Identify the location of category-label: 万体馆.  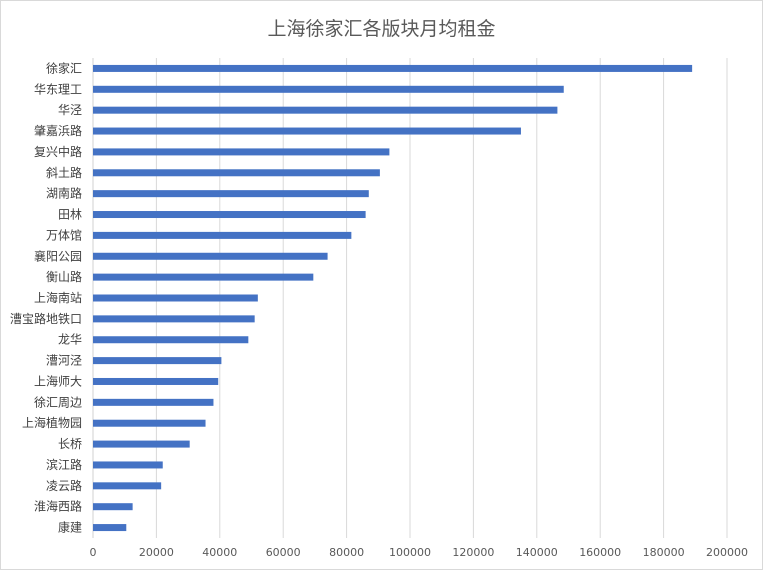
(64, 234).